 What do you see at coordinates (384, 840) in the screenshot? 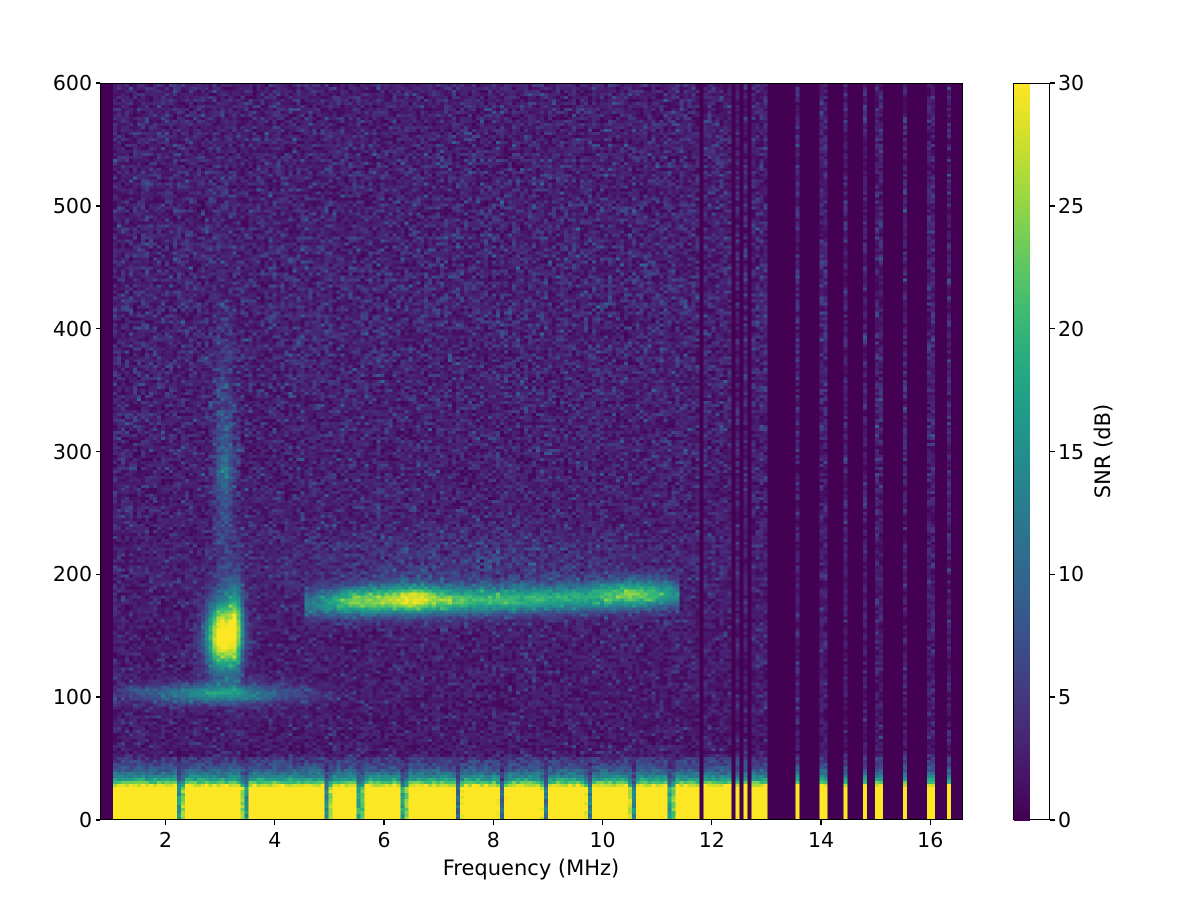
I see `x-tick-label-6: 6` at bounding box center [384, 840].